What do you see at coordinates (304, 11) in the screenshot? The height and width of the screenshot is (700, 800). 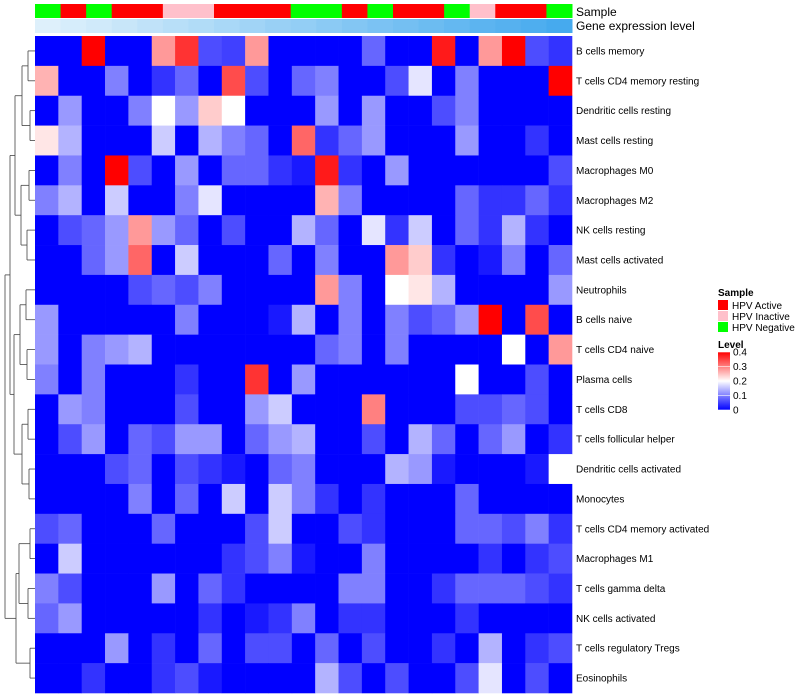 I see `sample-annotation-bar` at bounding box center [304, 11].